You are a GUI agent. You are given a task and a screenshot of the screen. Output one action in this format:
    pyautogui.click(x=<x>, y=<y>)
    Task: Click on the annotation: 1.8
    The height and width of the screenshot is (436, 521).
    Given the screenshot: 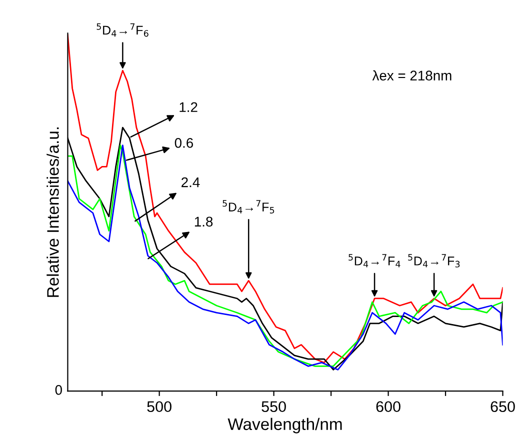 What is the action you would take?
    pyautogui.click(x=203, y=221)
    